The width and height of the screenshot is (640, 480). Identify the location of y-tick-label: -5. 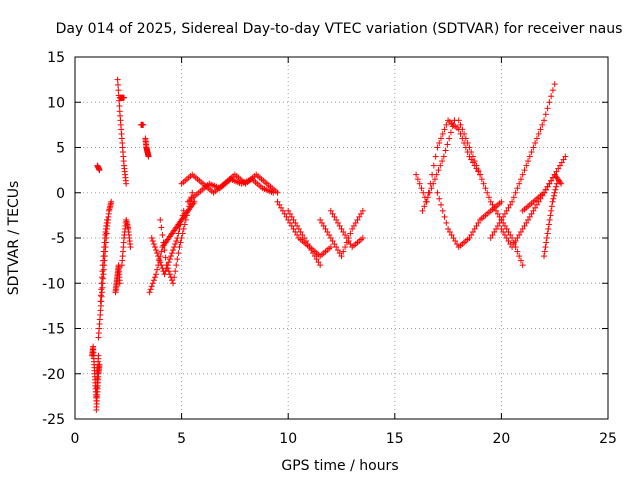
(58, 239).